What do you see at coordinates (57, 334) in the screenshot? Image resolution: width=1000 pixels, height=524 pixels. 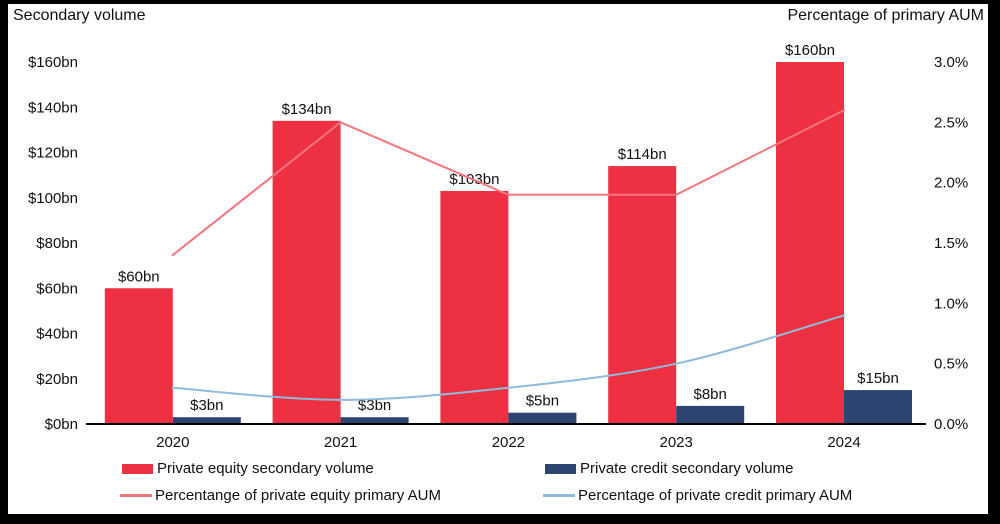 I see `left-axis-tick-label: $40bn` at bounding box center [57, 334].